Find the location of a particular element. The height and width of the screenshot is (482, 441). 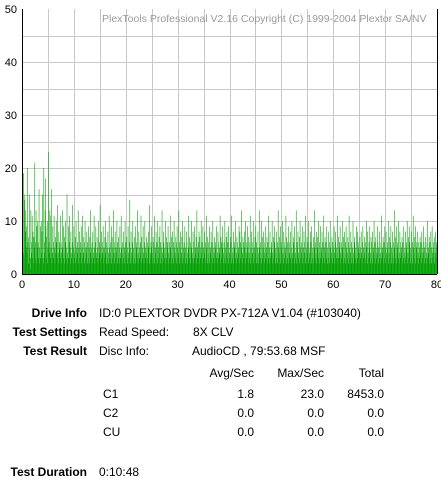

read-speed-label: Read Speed: is located at coordinates (134, 332).